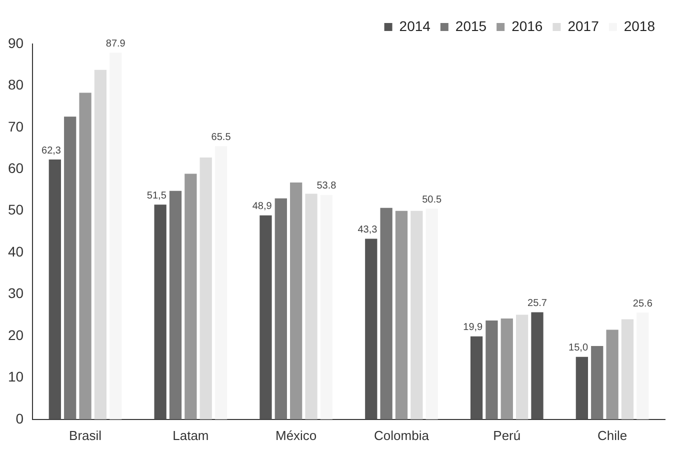 This screenshot has width=685, height=452. Describe the element at coordinates (16, 42) in the screenshot. I see `y-tick-label: 90` at that location.